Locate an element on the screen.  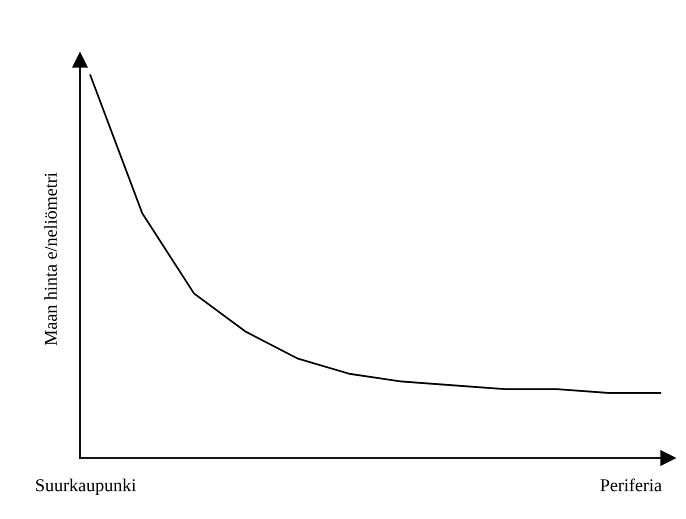
y-axis-title: Maan hinta e/neliömetri is located at coordinates (50, 259).